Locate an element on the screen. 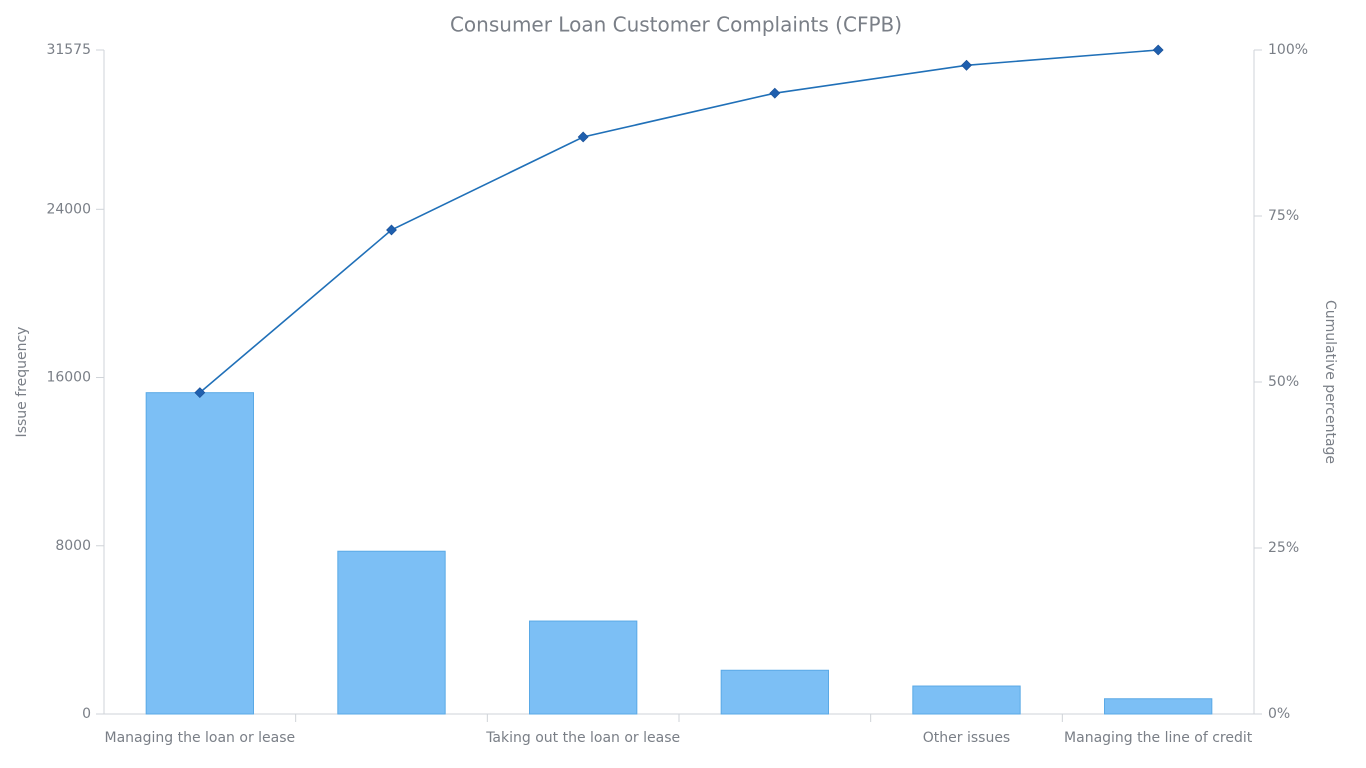 Image resolution: width=1366 pixels, height=768 pixels. x-tick-label: Managing the line of credit is located at coordinates (1158, 738).